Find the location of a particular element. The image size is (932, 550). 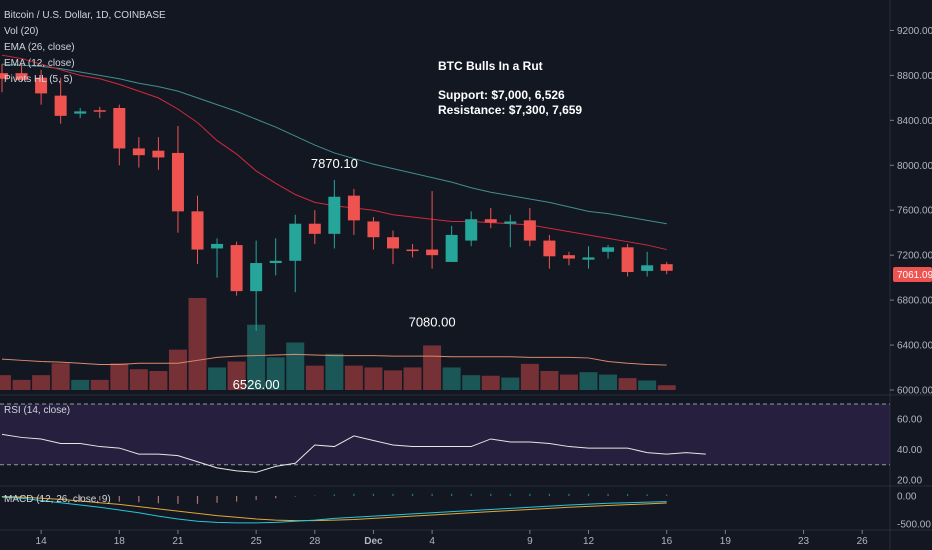

last-price-value: 7061.09 is located at coordinates (914, 275).